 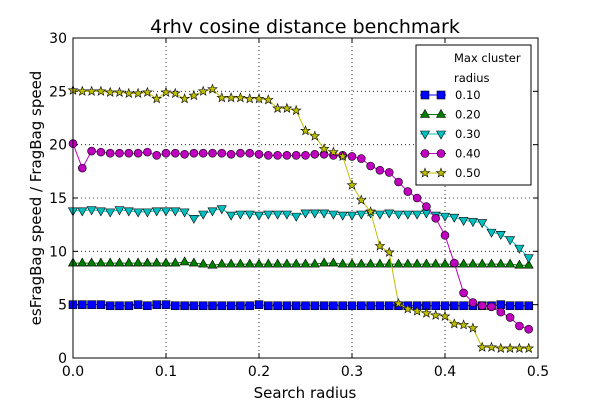 What do you see at coordinates (352, 372) in the screenshot?
I see `x-tick-label: 0.3` at bounding box center [352, 372].